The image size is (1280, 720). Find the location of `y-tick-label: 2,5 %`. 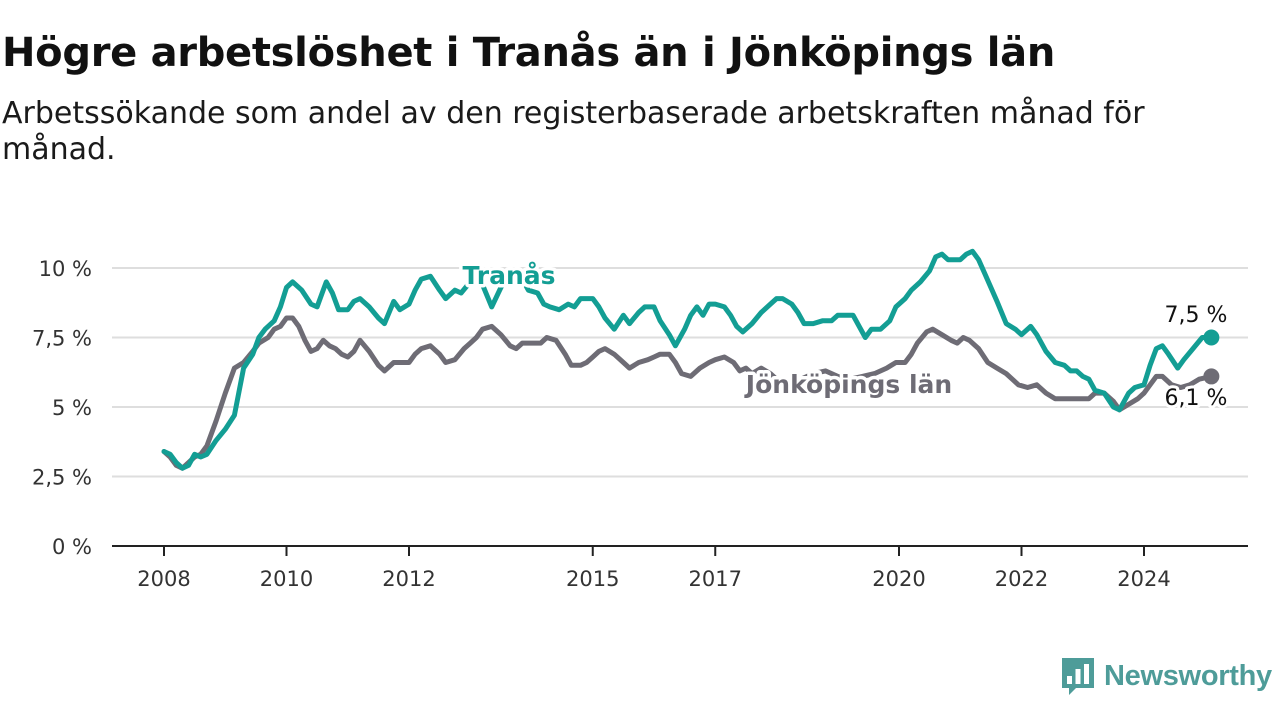

y-tick-label: 2,5 % is located at coordinates (62, 478).